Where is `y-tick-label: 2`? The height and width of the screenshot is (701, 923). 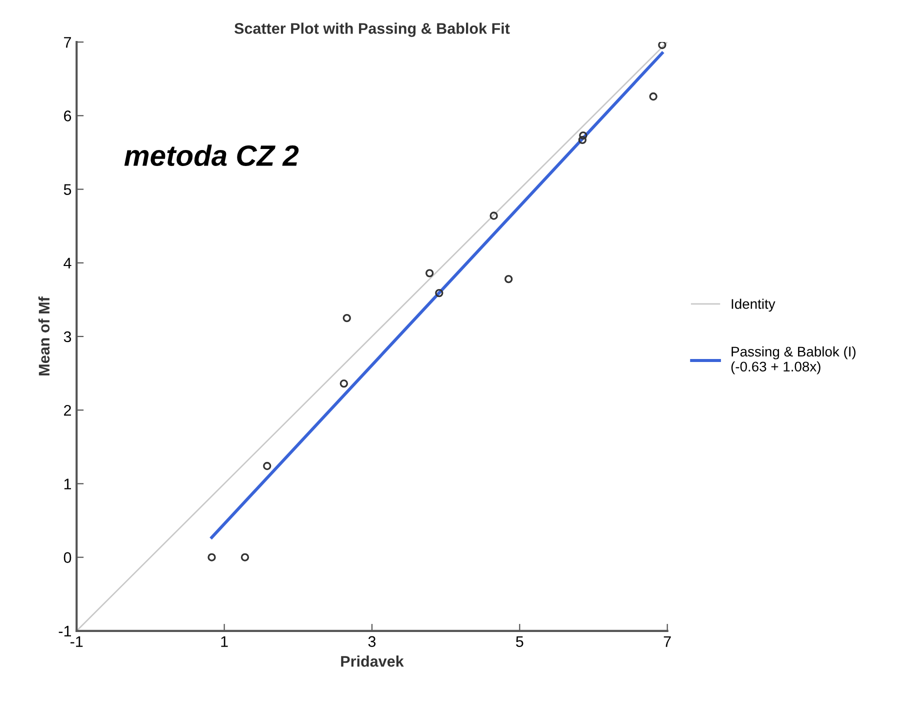
y-tick-label: 2 is located at coordinates (67, 410).